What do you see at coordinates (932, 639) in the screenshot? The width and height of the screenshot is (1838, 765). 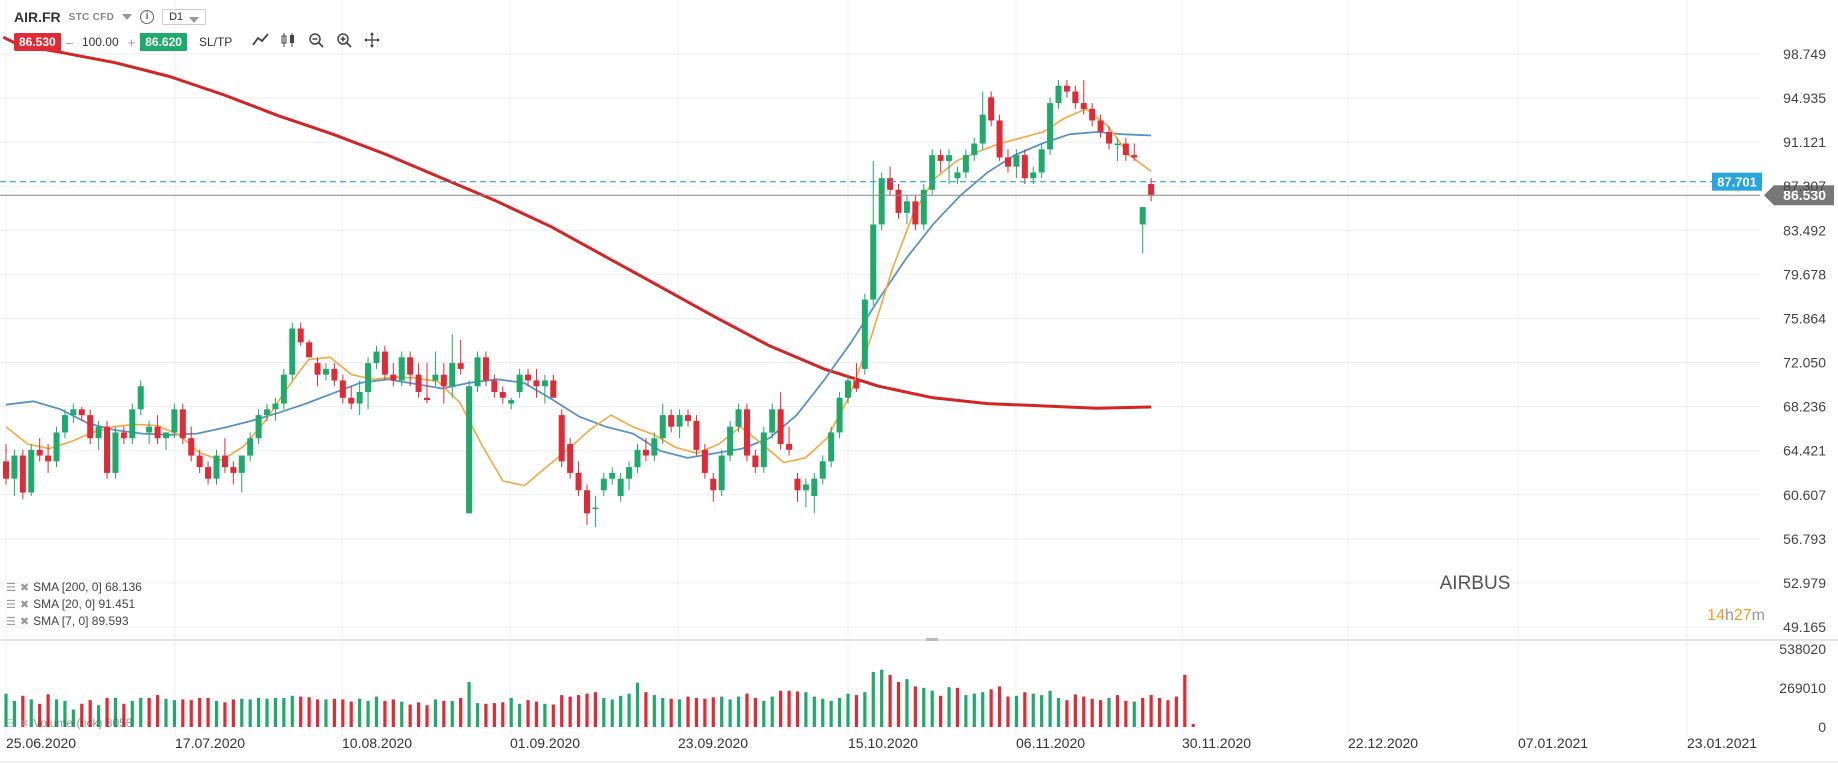 I see `pane-splitter` at bounding box center [932, 639].